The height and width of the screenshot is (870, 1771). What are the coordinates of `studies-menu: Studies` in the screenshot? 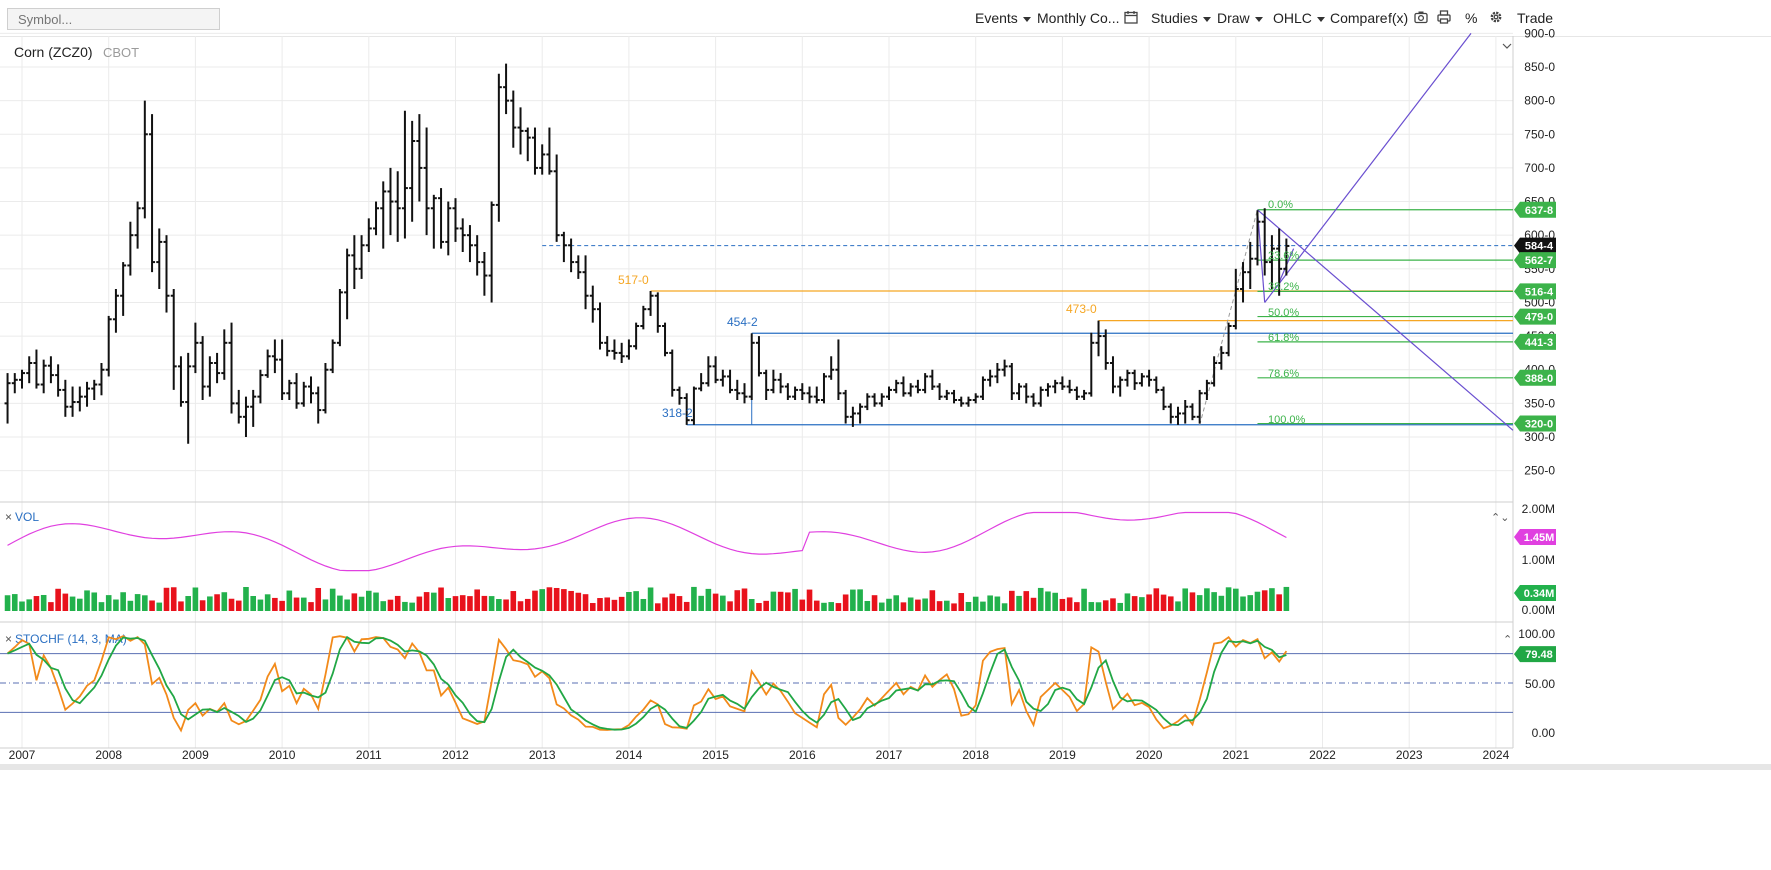 It's located at (1181, 18).